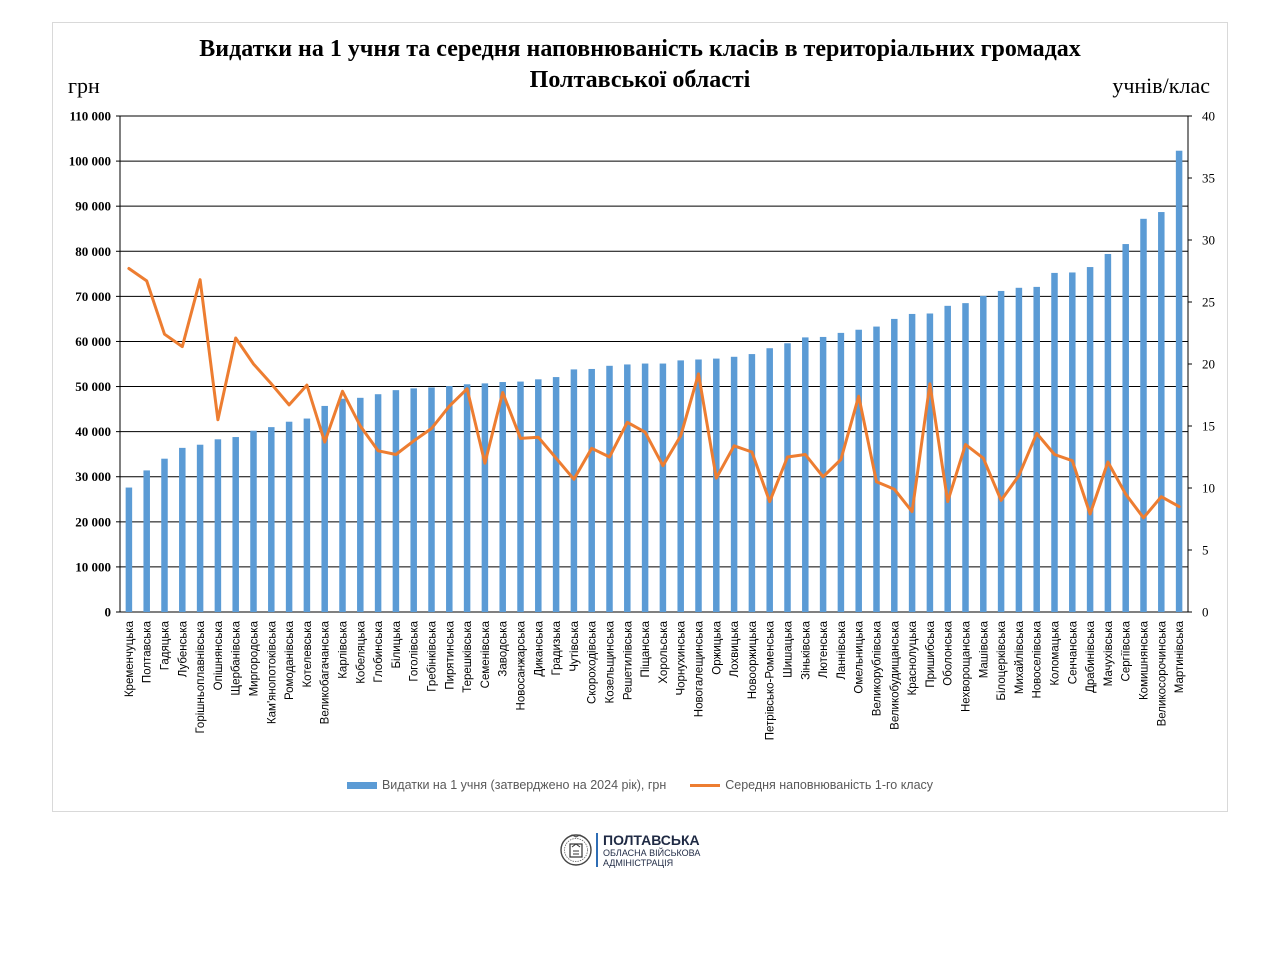  Describe the element at coordinates (717, 647) in the screenshot. I see `category-label: Оржицька` at that location.